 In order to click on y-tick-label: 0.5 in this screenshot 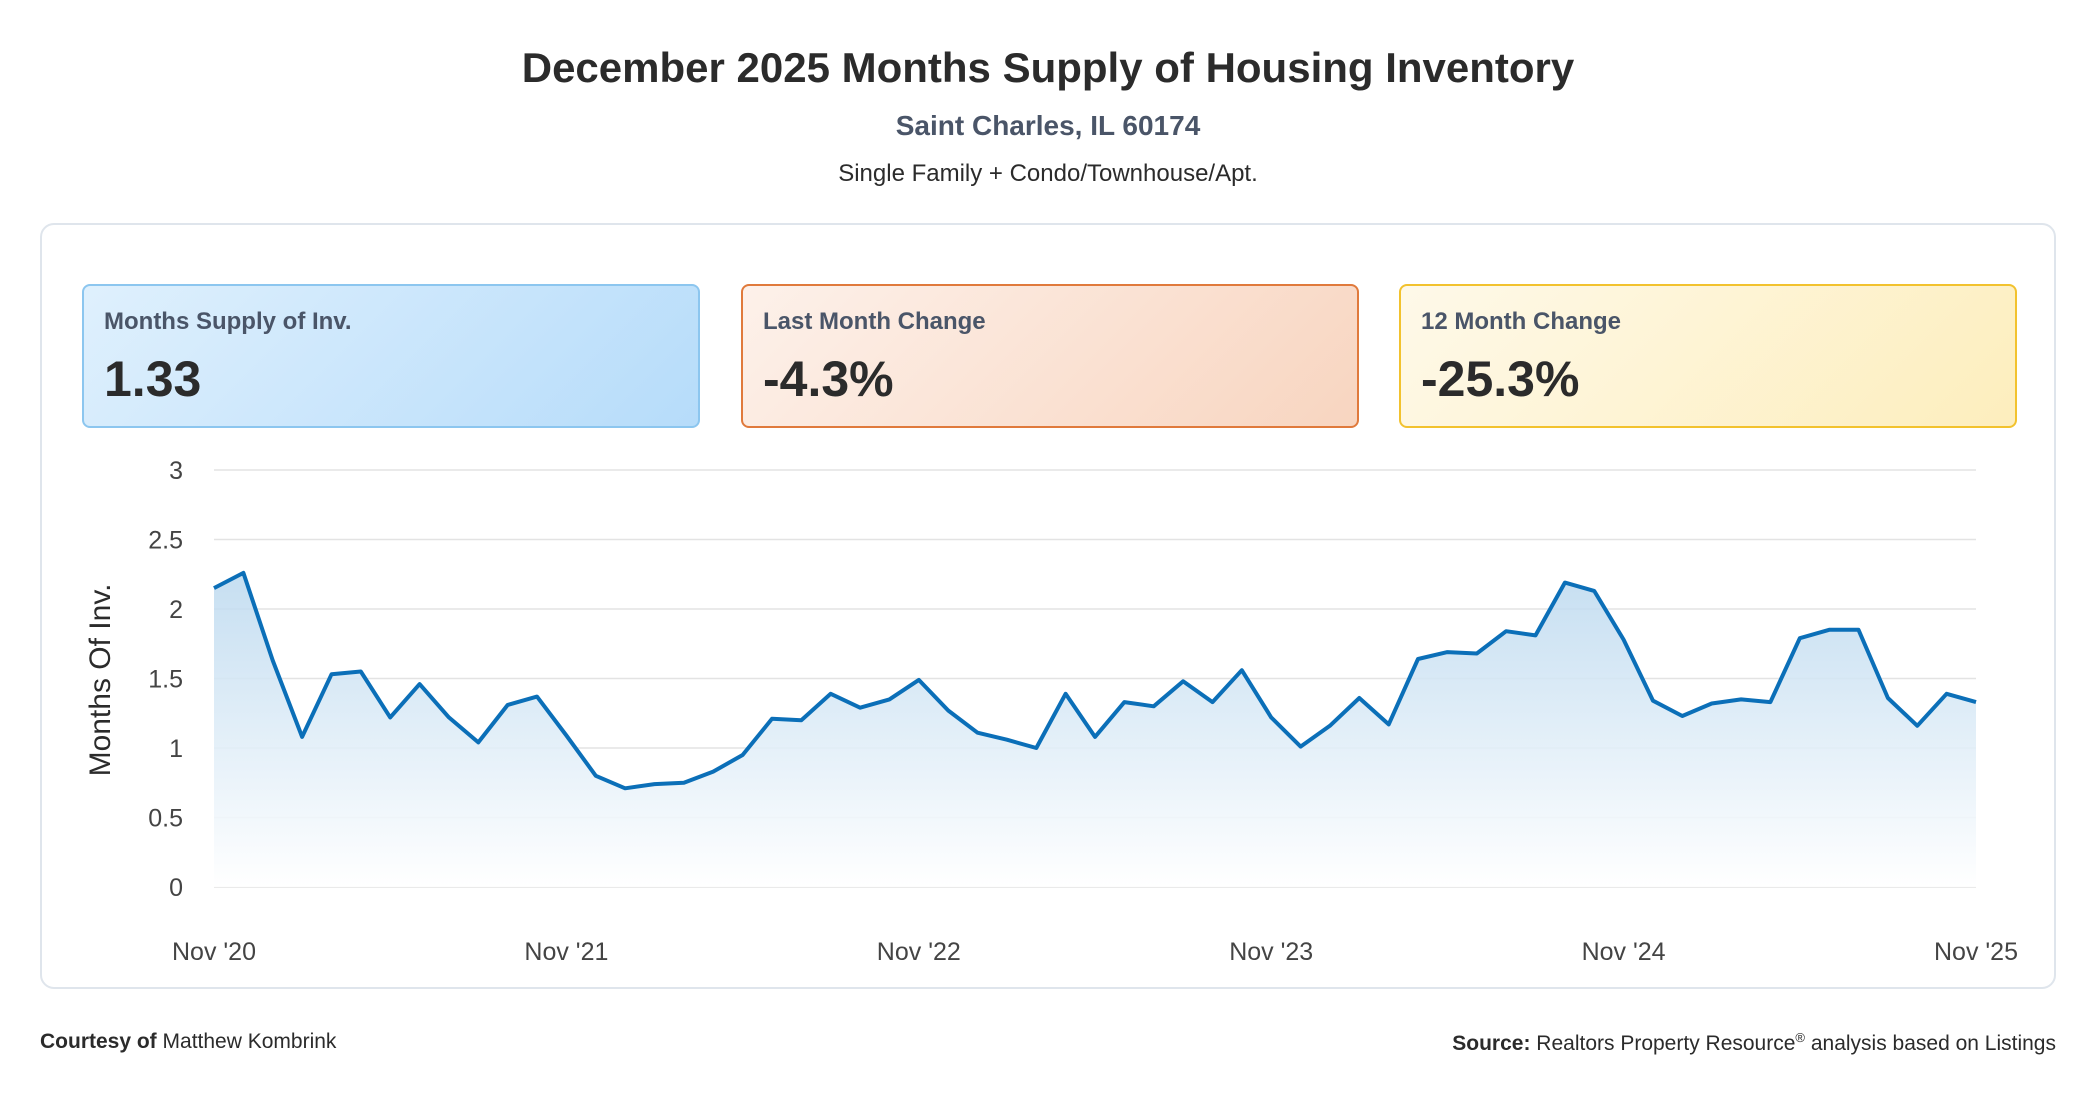, I will do `click(165, 819)`.